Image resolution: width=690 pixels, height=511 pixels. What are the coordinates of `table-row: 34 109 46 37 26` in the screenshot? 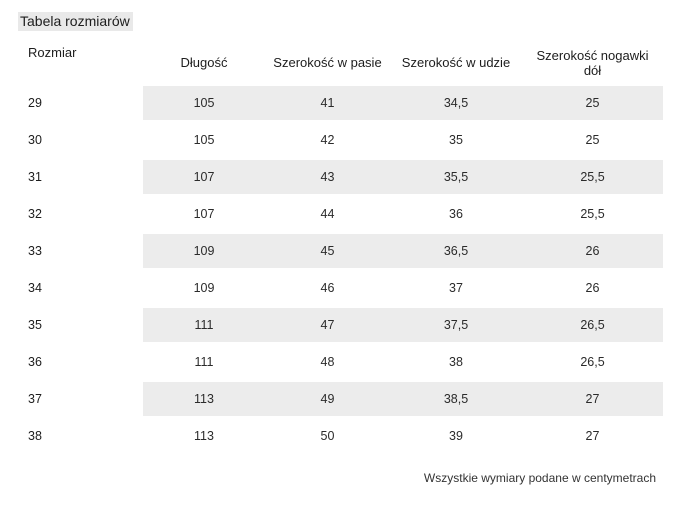 It's located at (340, 288).